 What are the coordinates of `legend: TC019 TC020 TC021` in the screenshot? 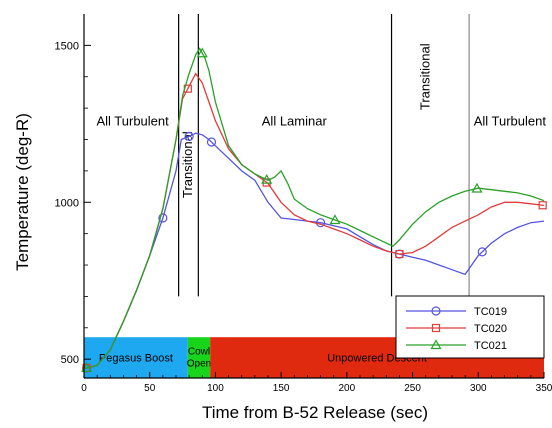 It's located at (470, 327).